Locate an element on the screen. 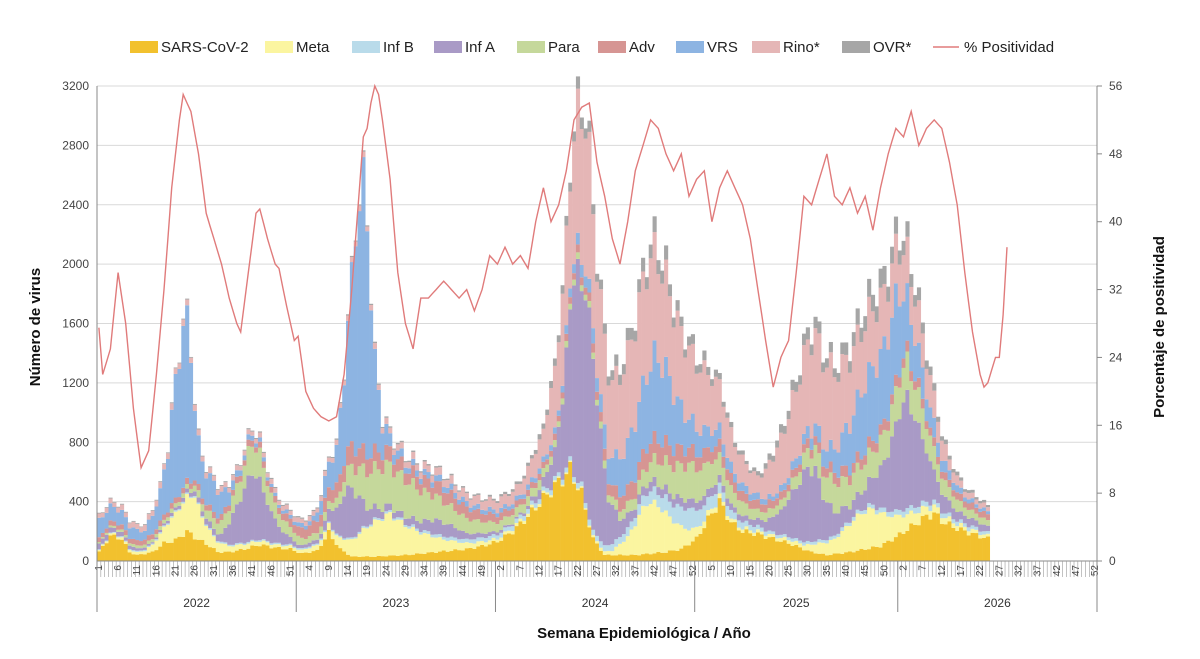 The width and height of the screenshot is (1200, 659). week-tick-label: 50 is located at coordinates (884, 571).